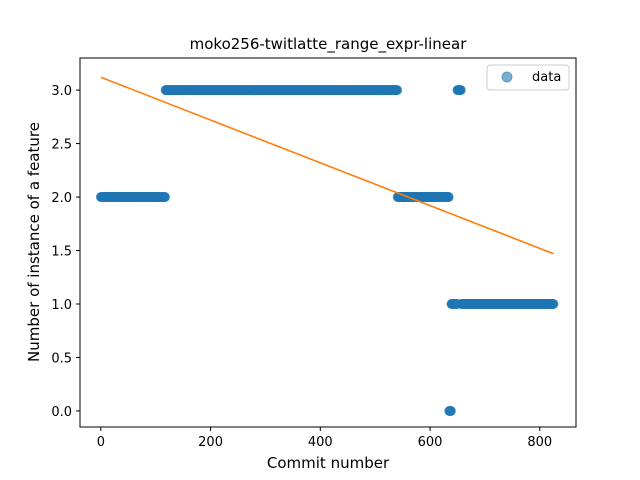 Image resolution: width=640 pixels, height=480 pixels. I want to click on y-tick-label: 2.5, so click(61, 145).